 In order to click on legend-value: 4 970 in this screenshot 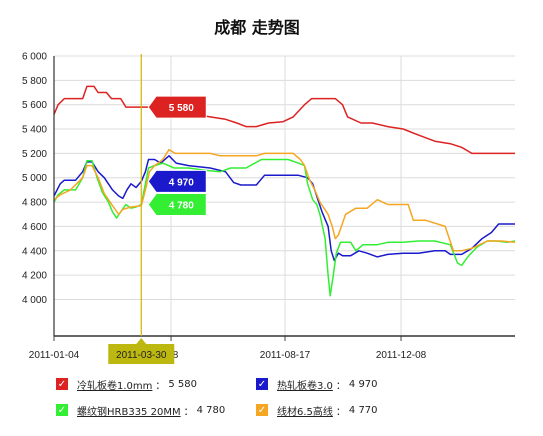, I will do `click(363, 384)`.